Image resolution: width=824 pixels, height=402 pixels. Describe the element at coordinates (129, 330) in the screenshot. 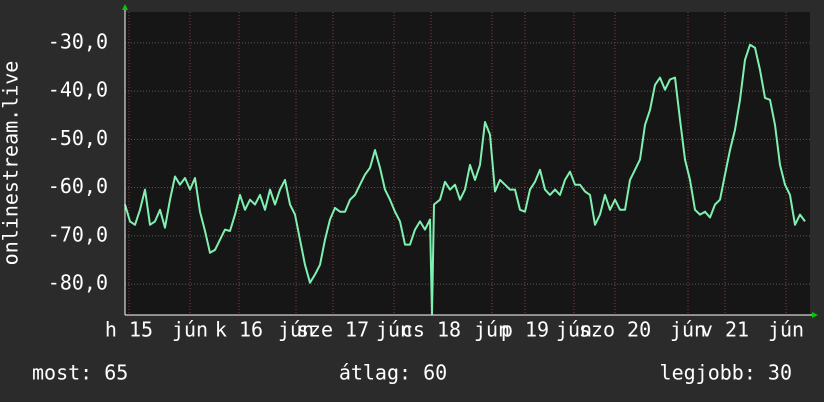

I see `x-tick-label: h 15` at that location.